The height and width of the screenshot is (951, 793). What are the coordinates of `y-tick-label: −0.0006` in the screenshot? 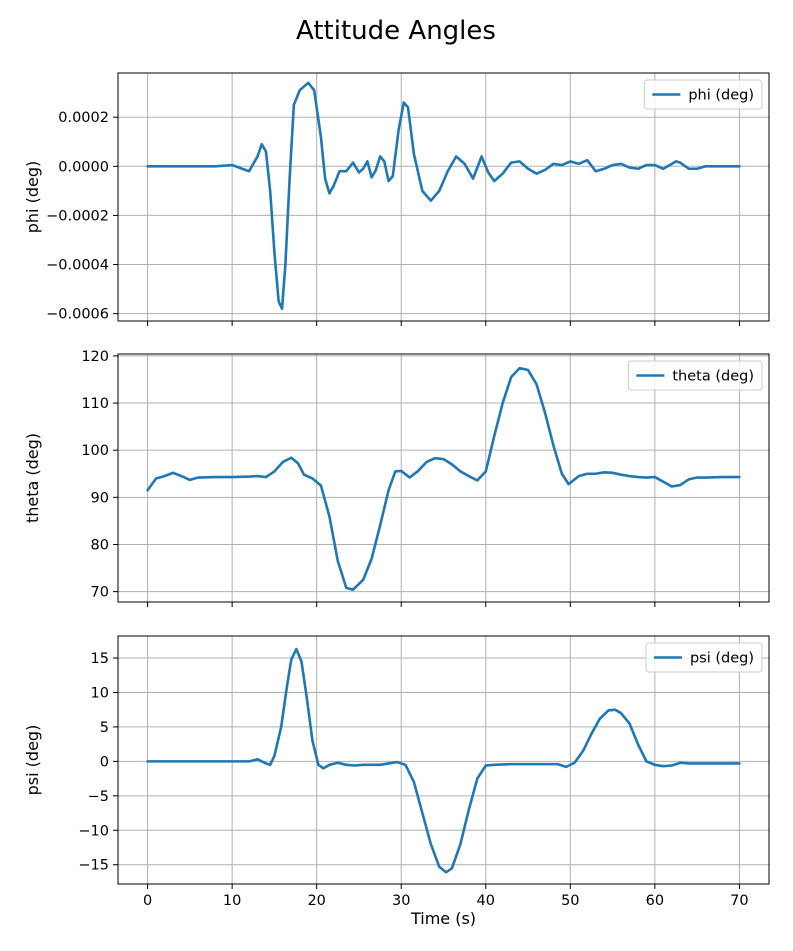 It's located at (77, 315).